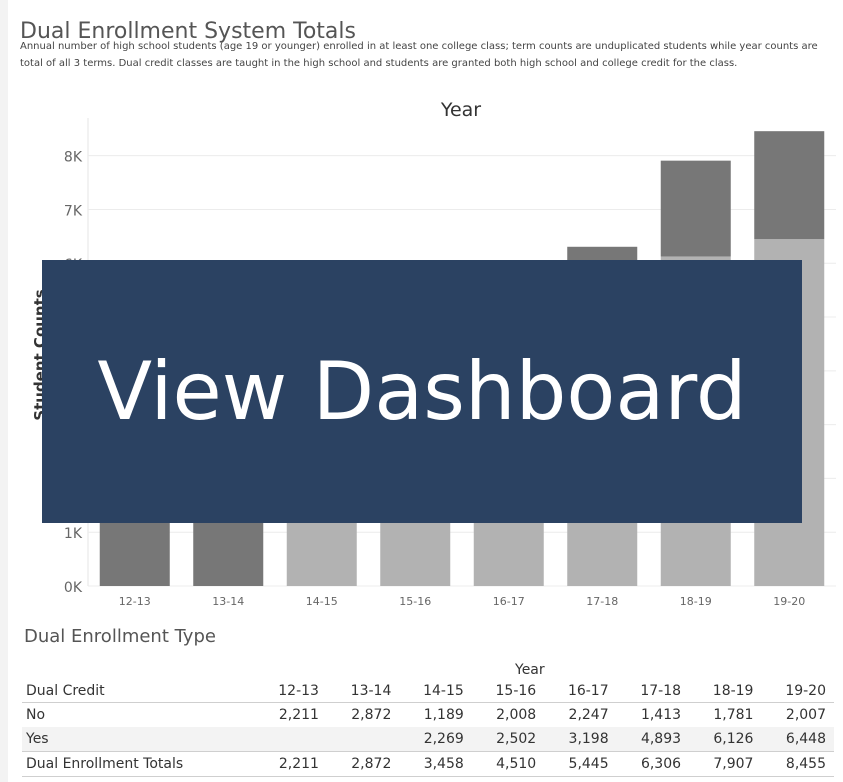 This screenshot has width=843, height=782. I want to click on table-cell: 7,907, so click(725, 764).